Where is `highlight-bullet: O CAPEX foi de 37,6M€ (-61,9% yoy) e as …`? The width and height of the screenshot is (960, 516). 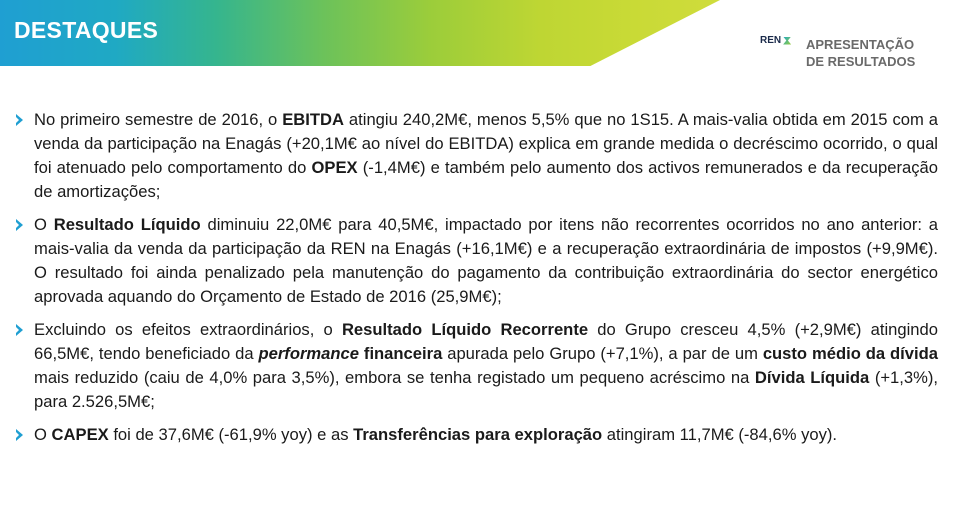 highlight-bullet: O CAPEX foi de 37,6M€ (-61,9% yoy) e as … is located at coordinates (477, 435).